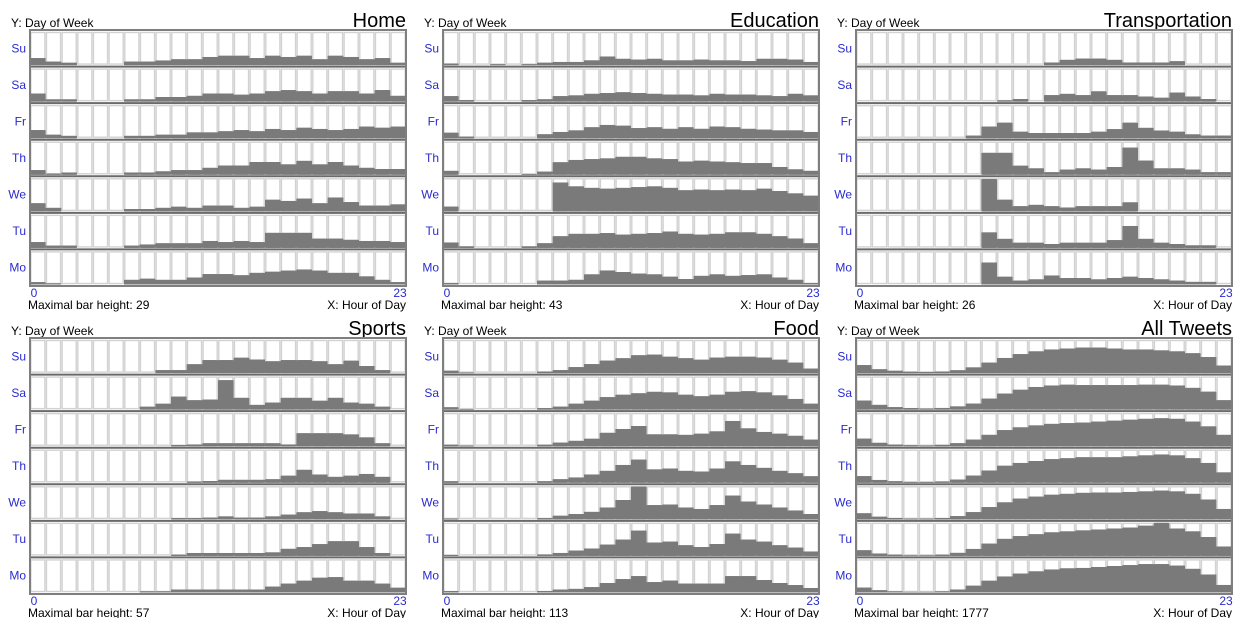 The image size is (1240, 623). Describe the element at coordinates (545, 173) in the screenshot. I see `bar-th-h6` at that location.